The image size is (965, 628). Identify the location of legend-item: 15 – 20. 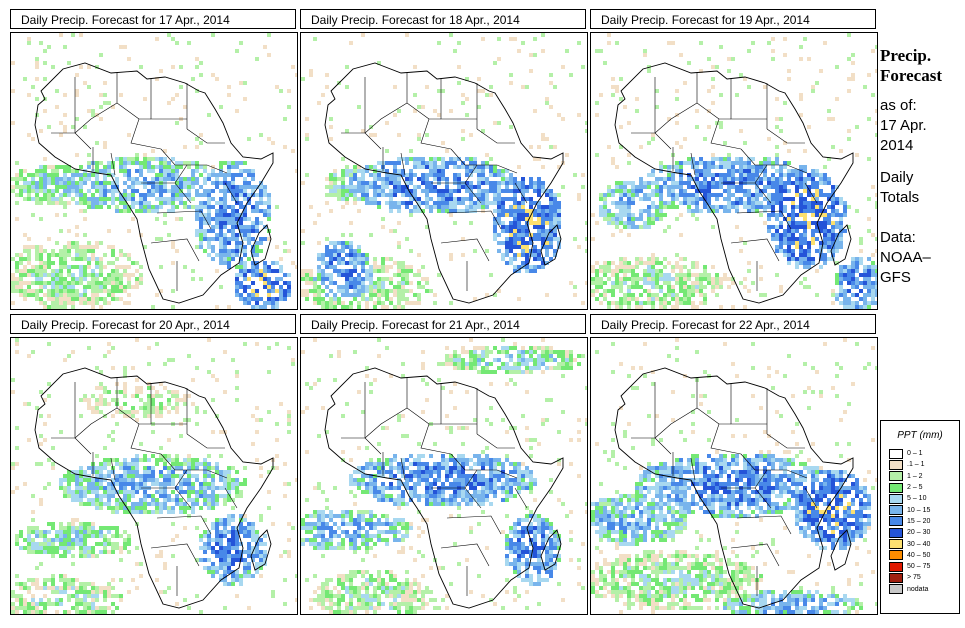
(909, 521).